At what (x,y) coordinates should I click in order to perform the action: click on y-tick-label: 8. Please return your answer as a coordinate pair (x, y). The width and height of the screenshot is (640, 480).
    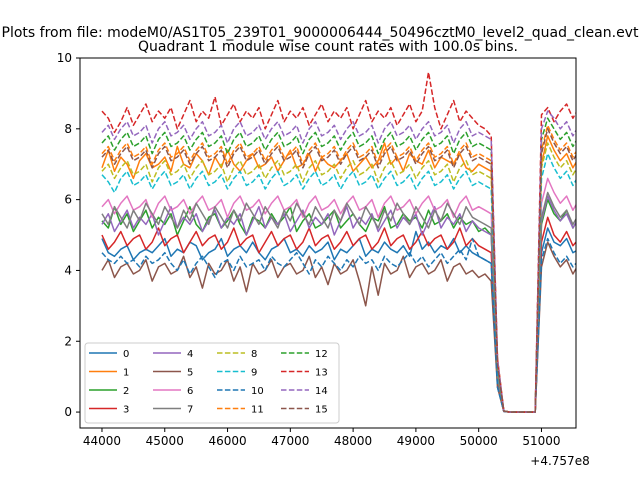
    Looking at the image, I should click on (68, 129).